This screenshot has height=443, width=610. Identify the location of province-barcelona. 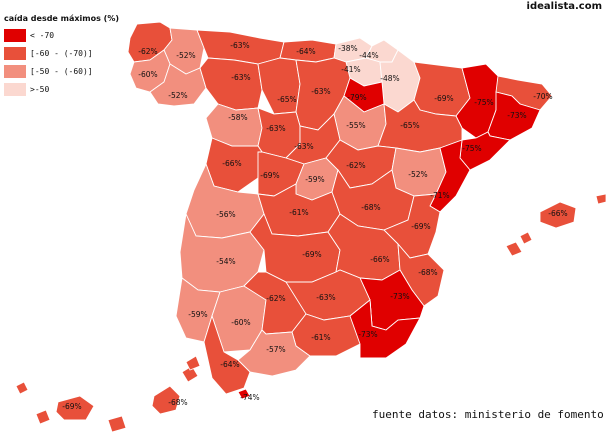
(514, 116).